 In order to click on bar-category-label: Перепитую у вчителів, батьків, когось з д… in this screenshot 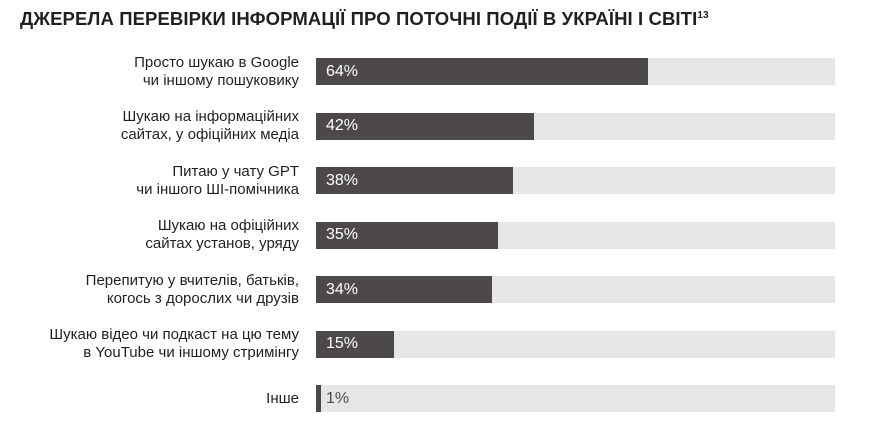, I will do `click(192, 290)`.